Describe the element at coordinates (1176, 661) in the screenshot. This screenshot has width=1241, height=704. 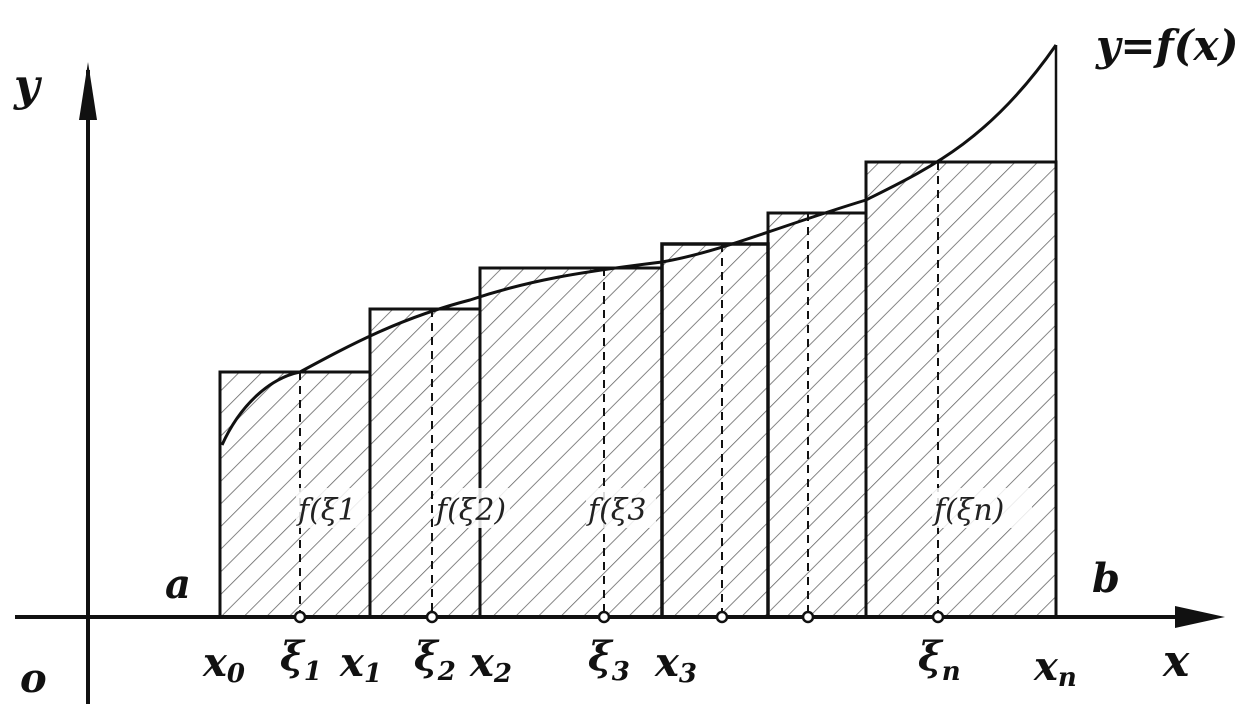
I see `x-axis-label: x` at that location.